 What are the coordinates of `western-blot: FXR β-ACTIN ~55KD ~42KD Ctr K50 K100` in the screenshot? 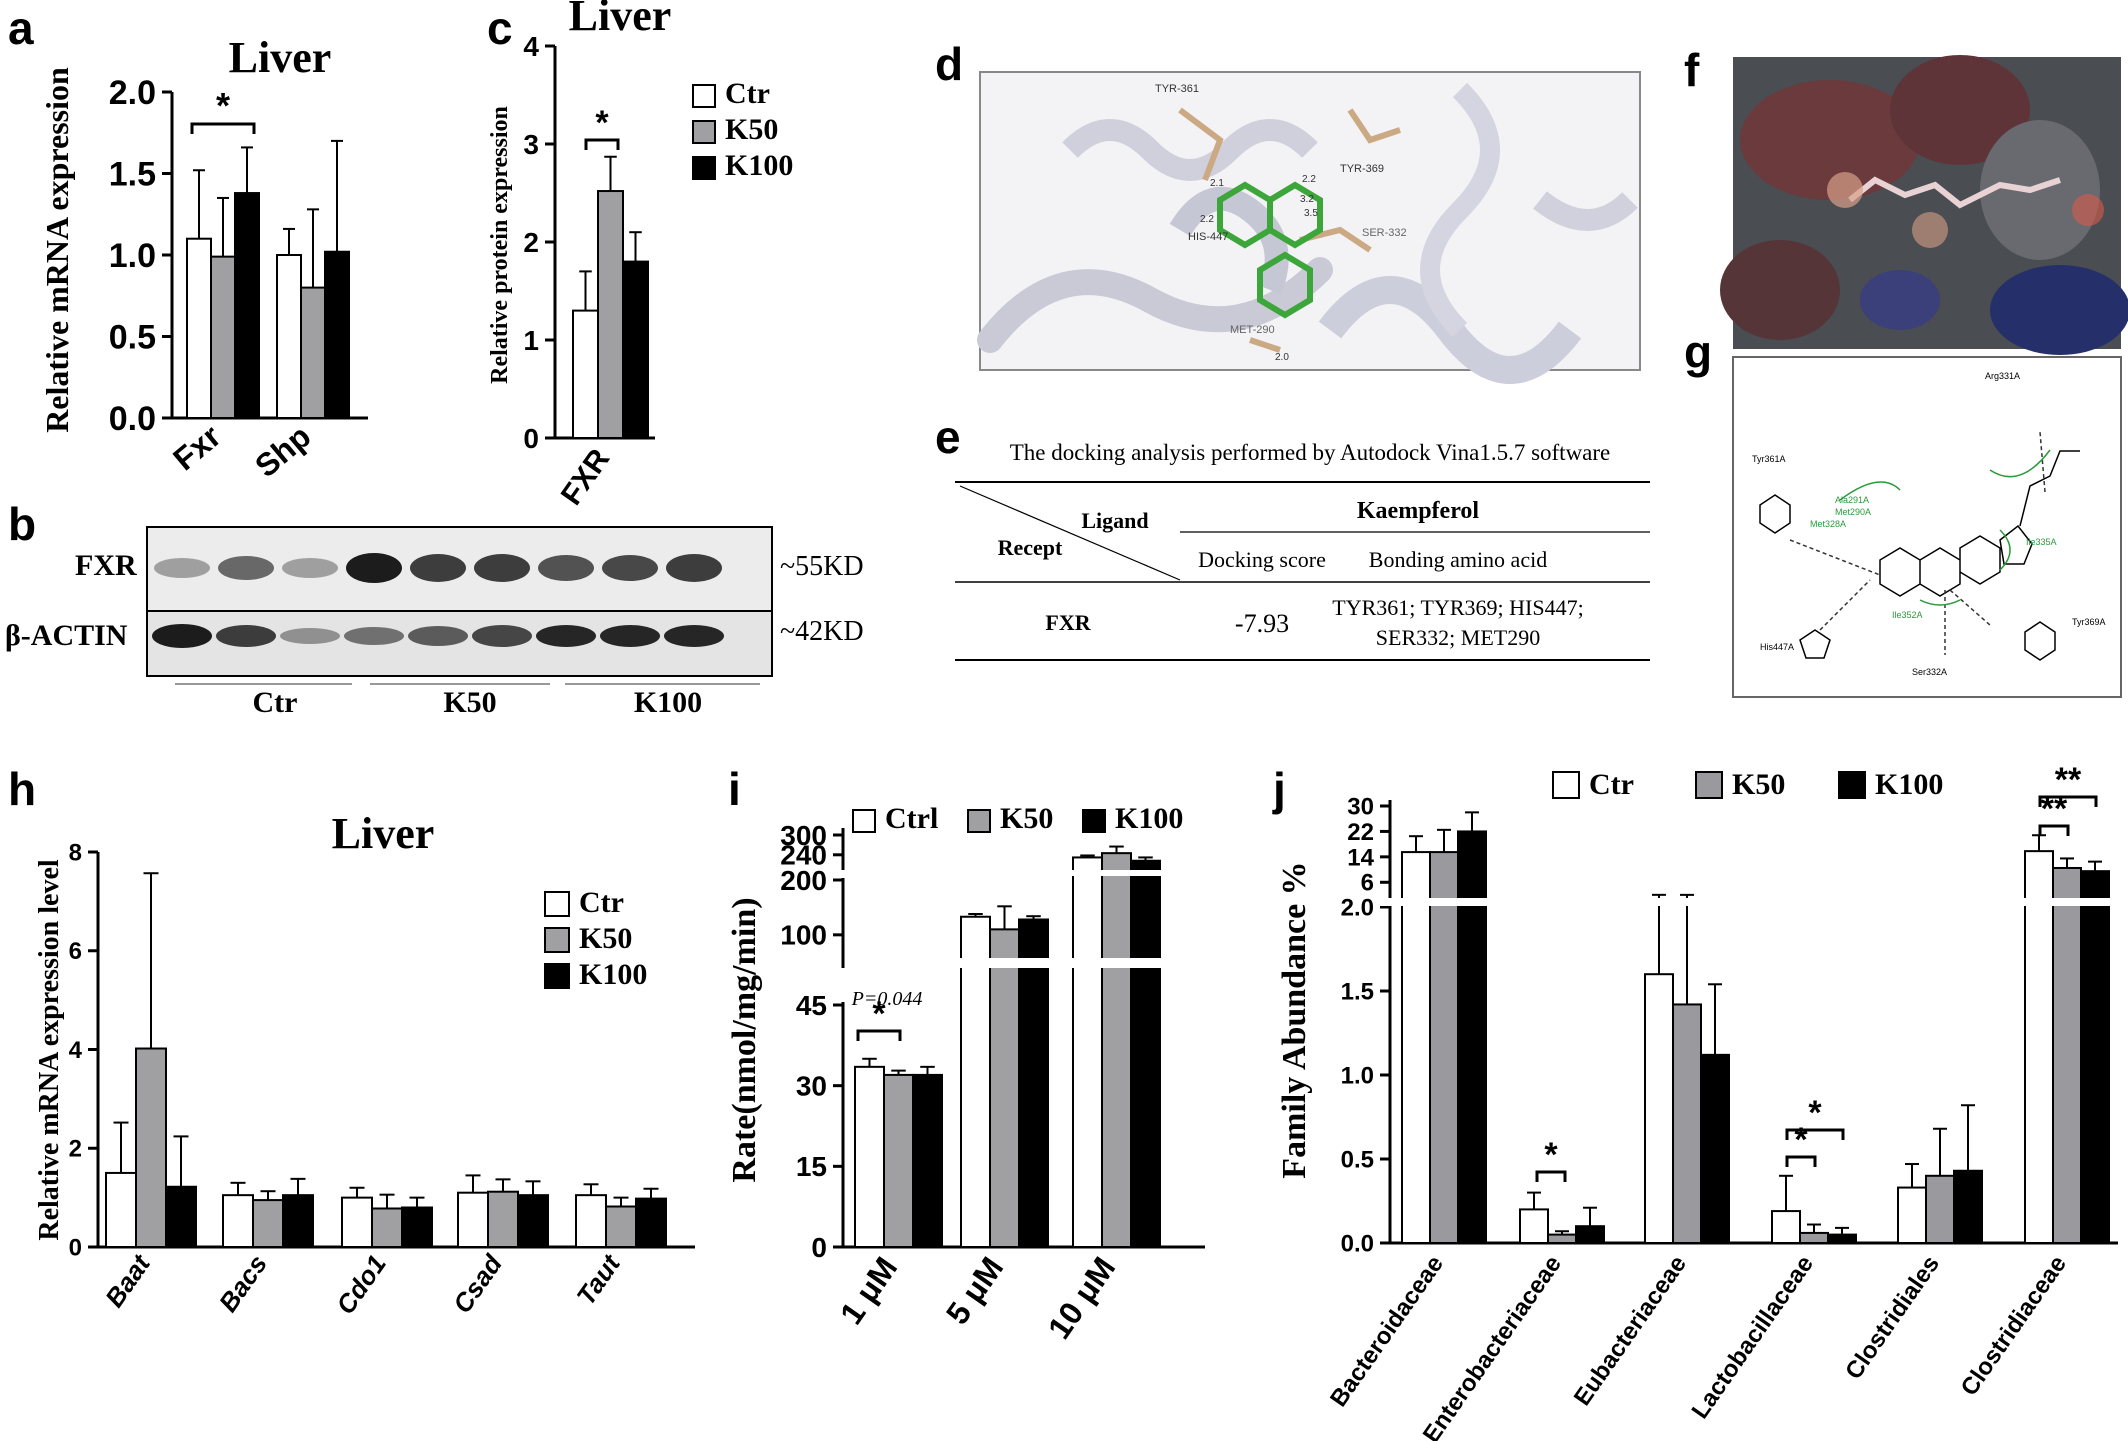 It's located at (434, 622).